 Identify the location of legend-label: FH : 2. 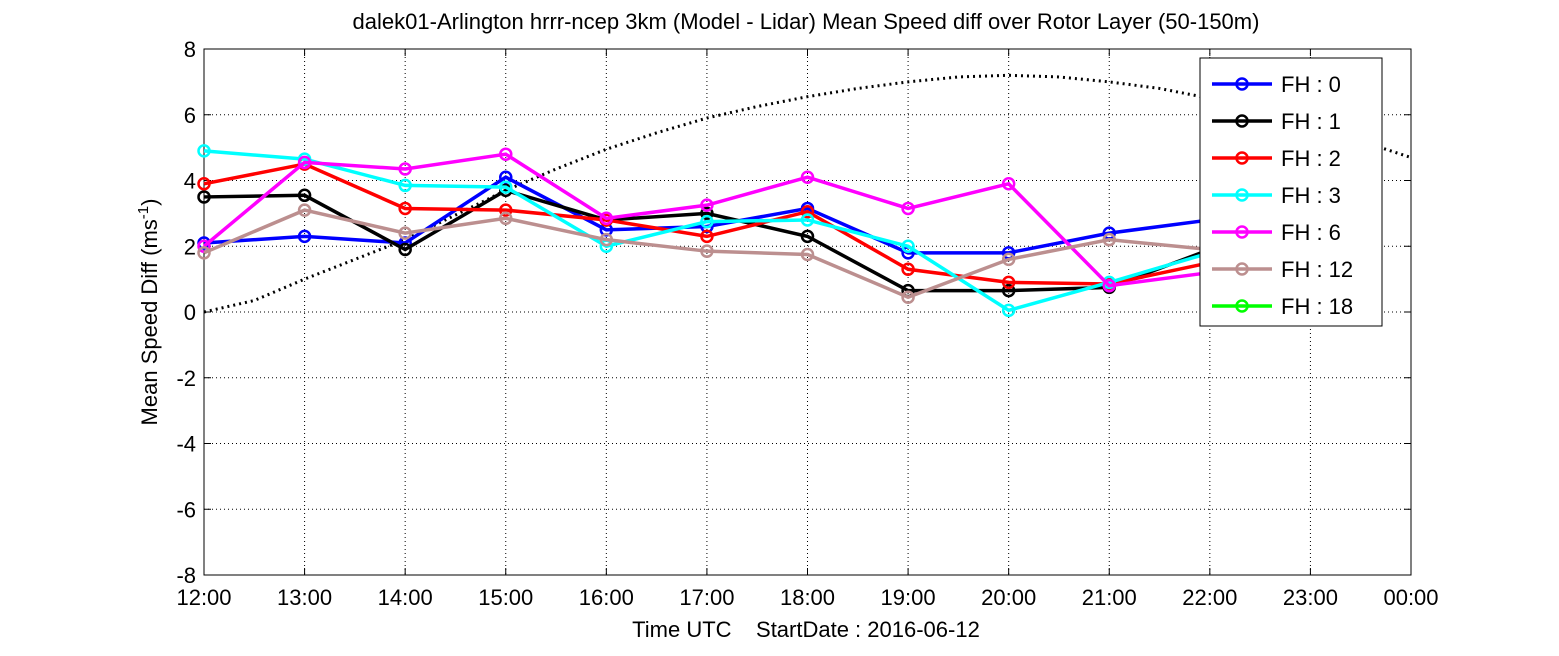
(1311, 158).